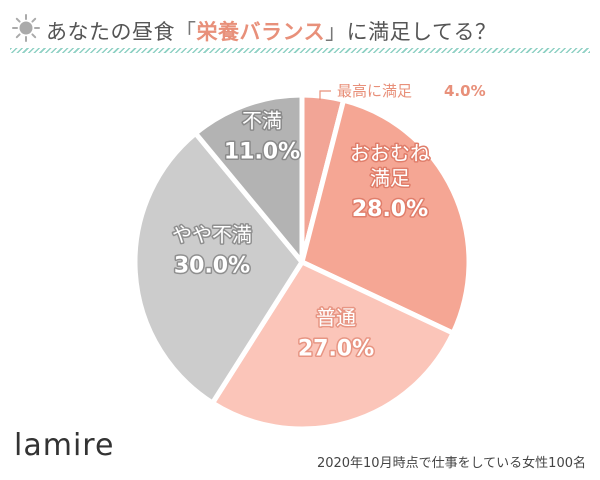  Describe the element at coordinates (64, 445) in the screenshot. I see `brand-logo: lamire` at that location.